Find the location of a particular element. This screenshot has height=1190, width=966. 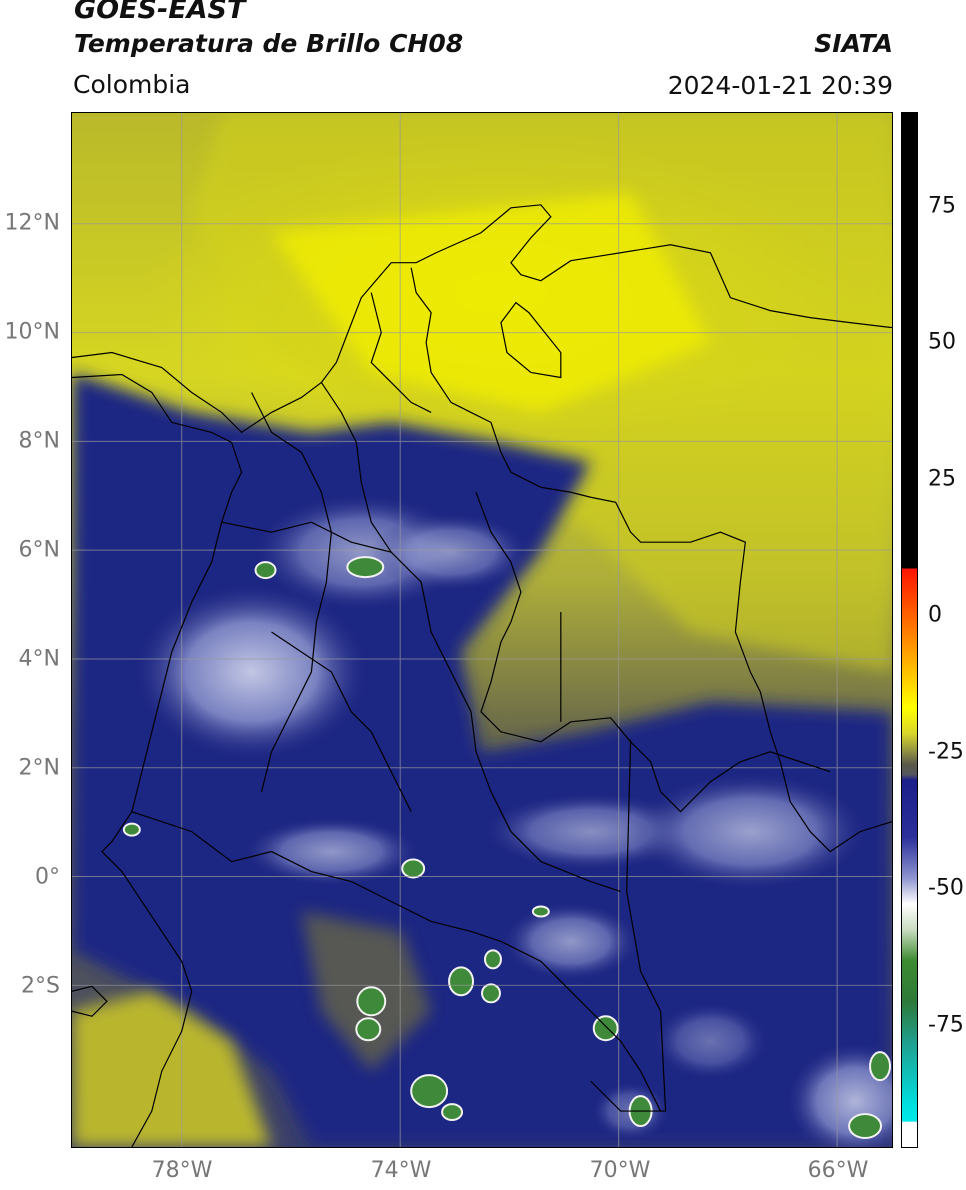

lat-tick-label: 6°N is located at coordinates (39, 550).